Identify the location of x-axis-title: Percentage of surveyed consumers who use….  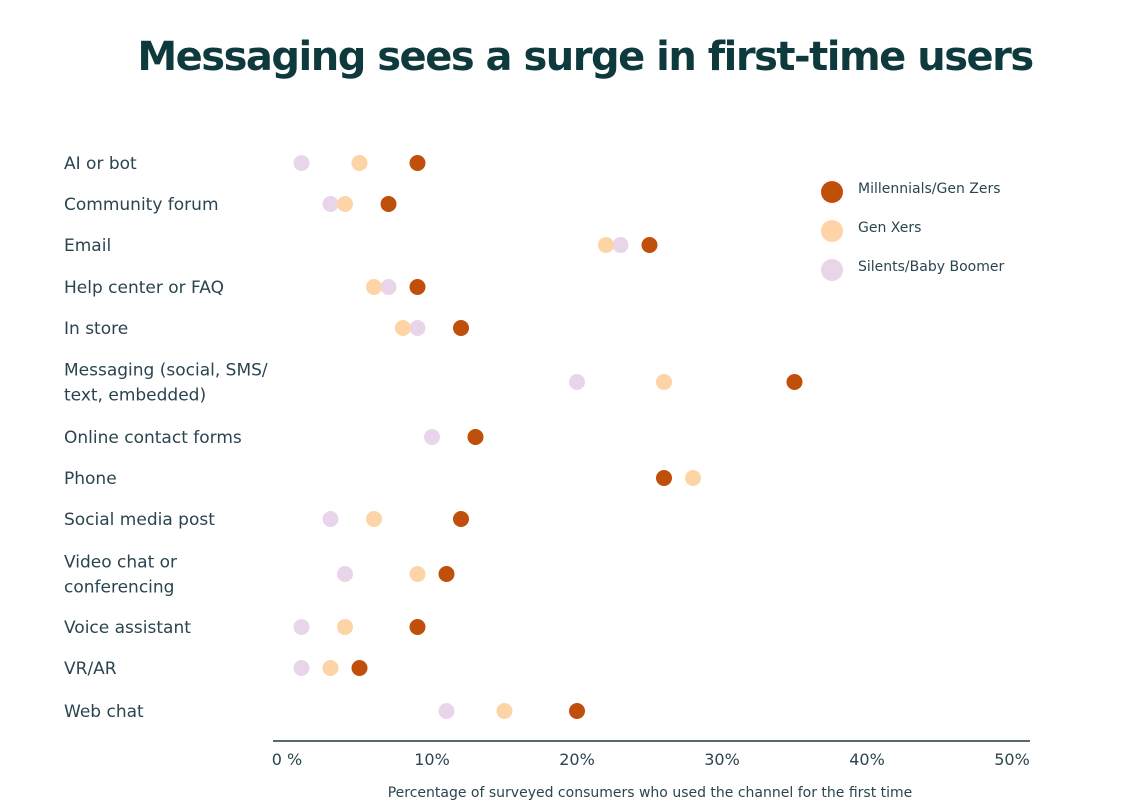
(650, 793).